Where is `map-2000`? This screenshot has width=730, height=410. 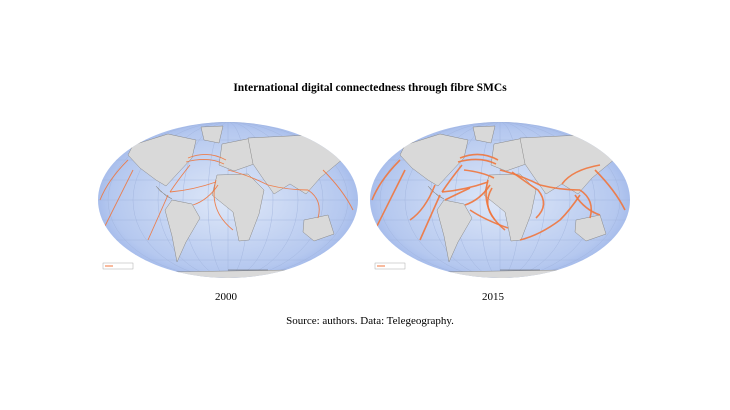
map-2000 is located at coordinates (228, 200).